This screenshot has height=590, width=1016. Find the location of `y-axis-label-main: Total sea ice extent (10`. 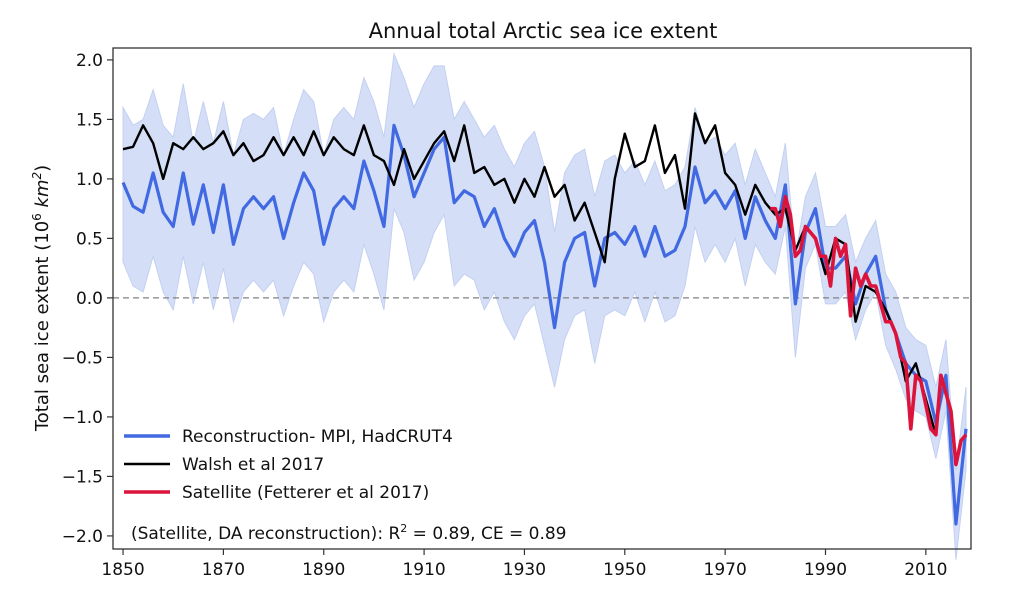

y-axis-label-main: Total sea ice extent (10 is located at coordinates (42, 326).